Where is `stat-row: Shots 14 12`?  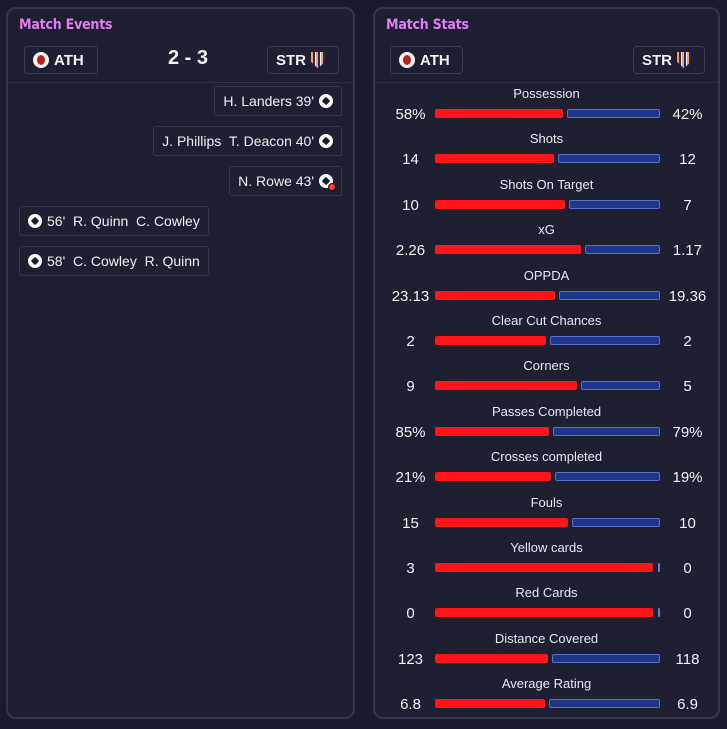 stat-row: Shots 14 12 is located at coordinates (546, 153).